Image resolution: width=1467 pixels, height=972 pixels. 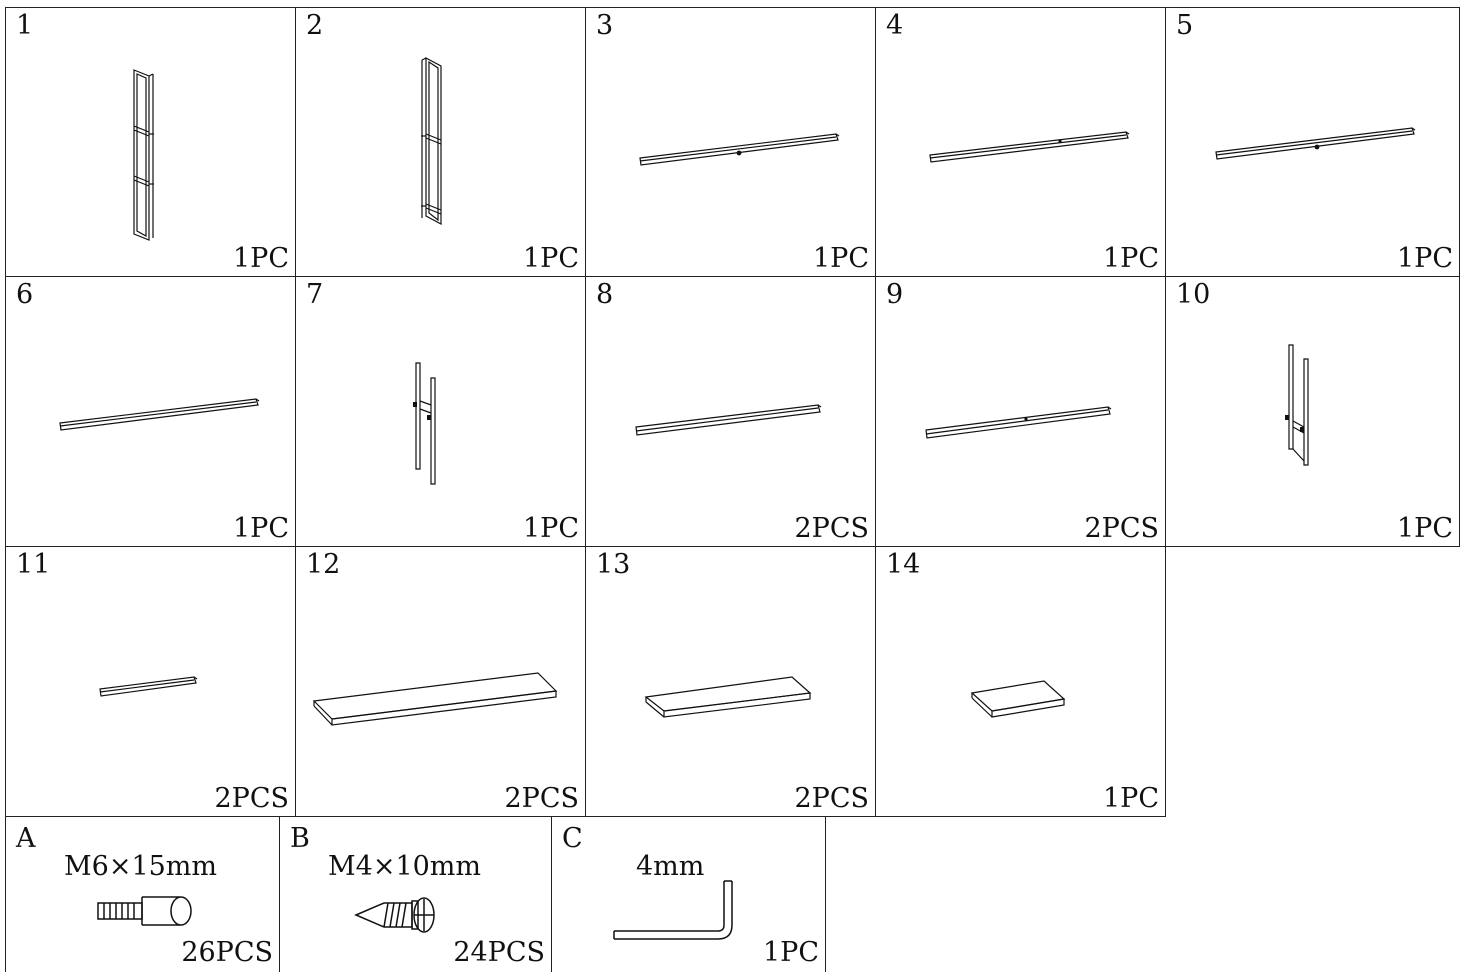 I want to click on part-cell-4: 4 1PC, so click(x=1020, y=142).